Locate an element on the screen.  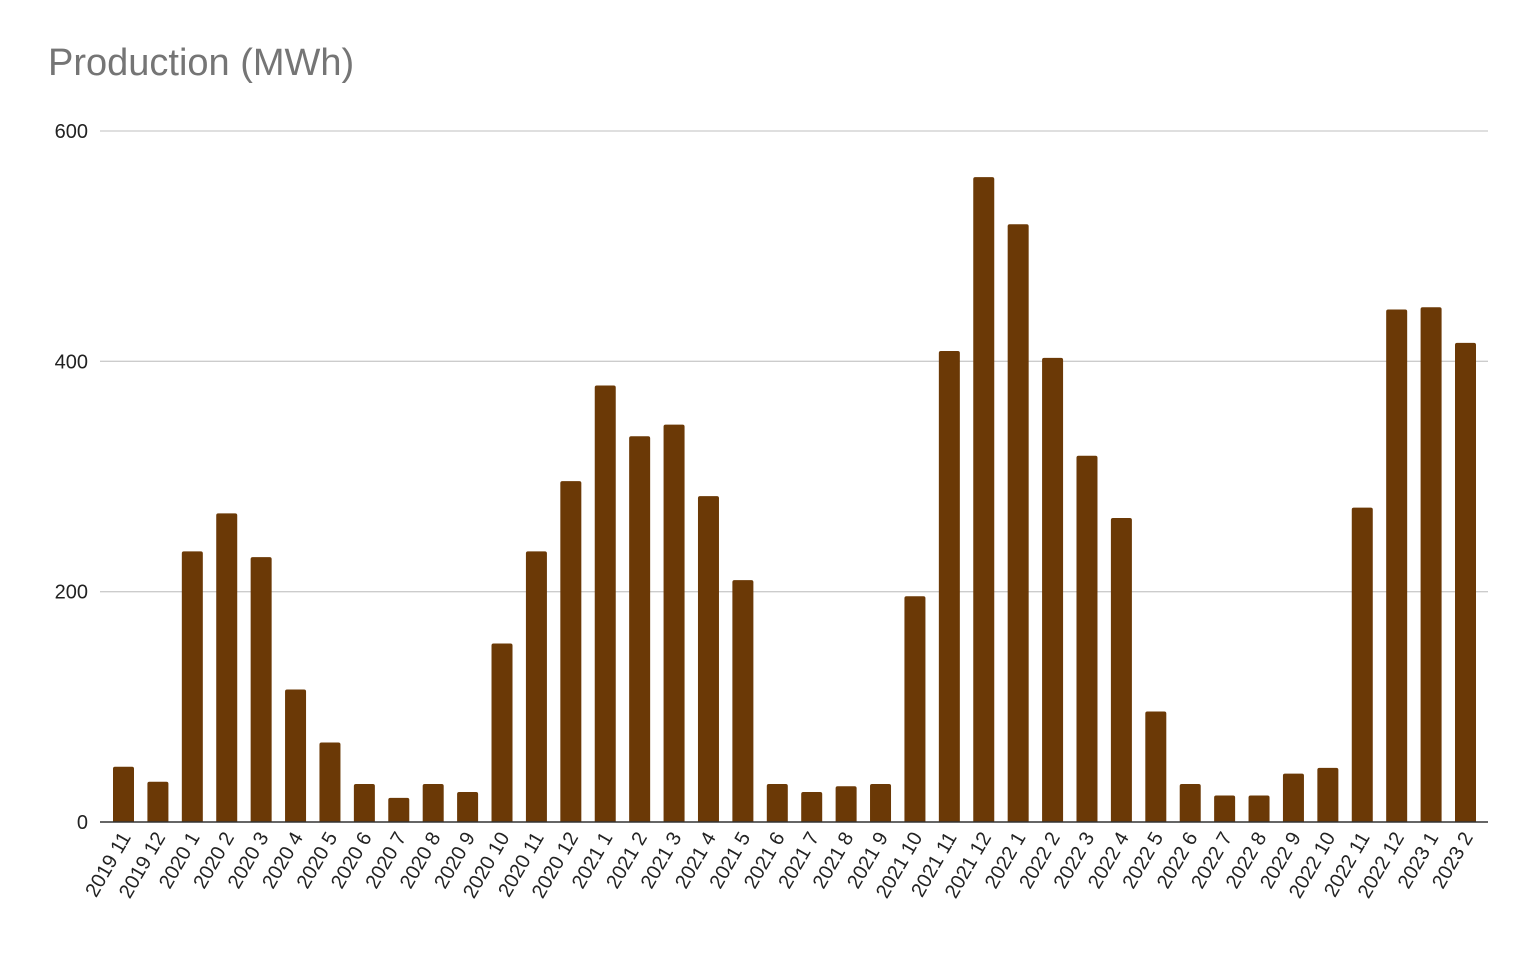
chart-title: Production (MWh) is located at coordinates (201, 63).